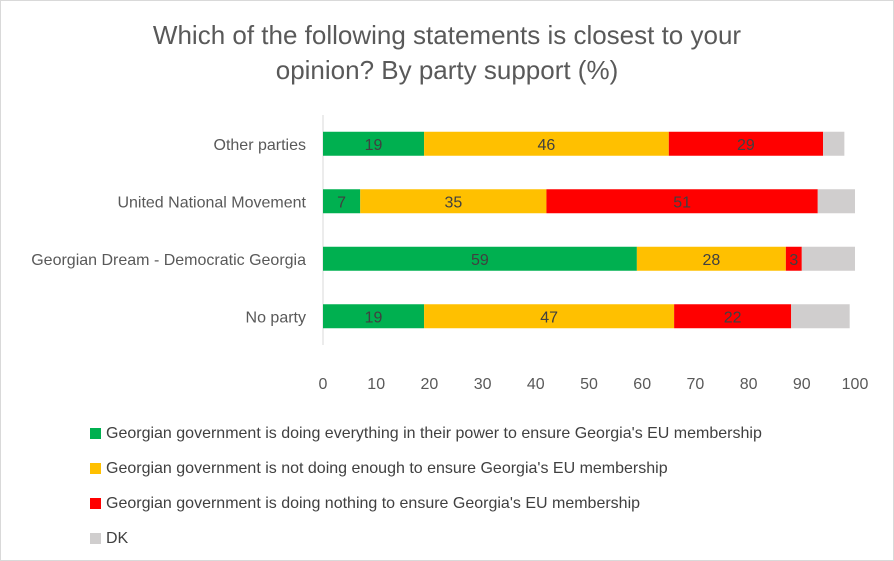 This screenshot has width=894, height=561. I want to click on x-tick-label: 0, so click(323, 384).